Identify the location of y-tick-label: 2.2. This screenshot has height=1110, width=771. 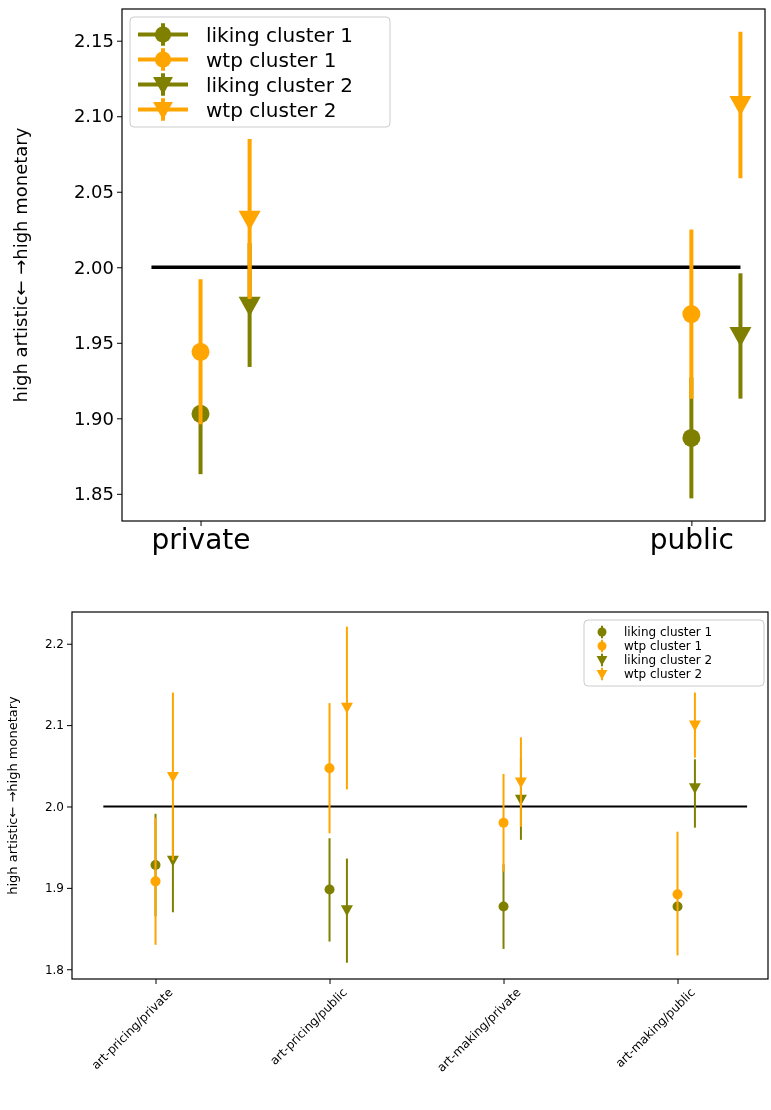
(54, 644).